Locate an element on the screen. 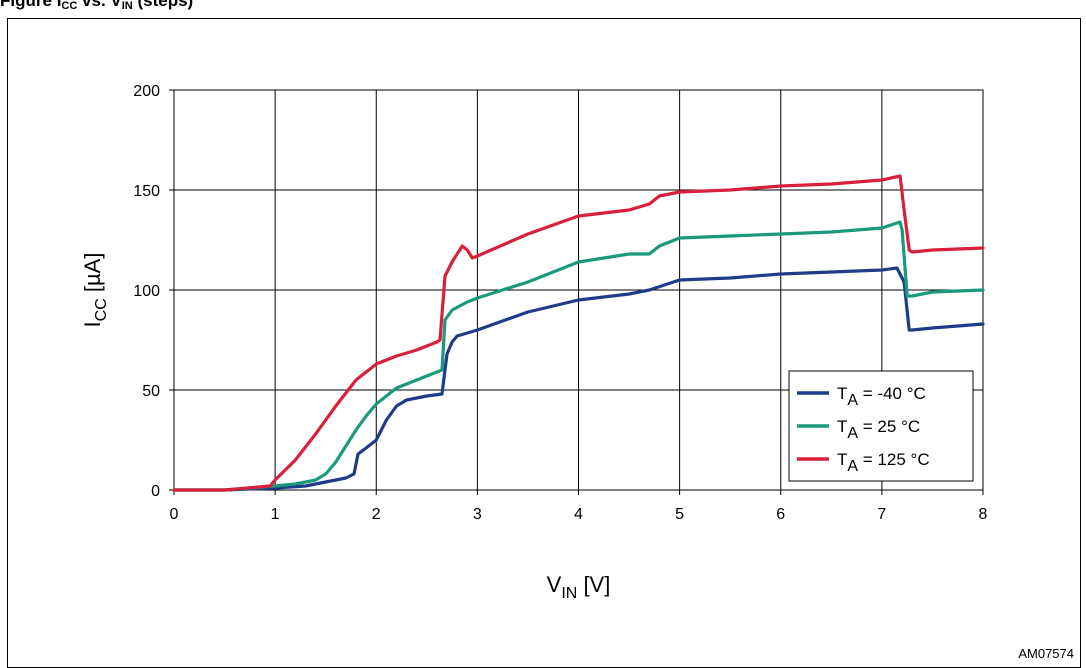  y-tick-label: 100 is located at coordinates (146, 291).